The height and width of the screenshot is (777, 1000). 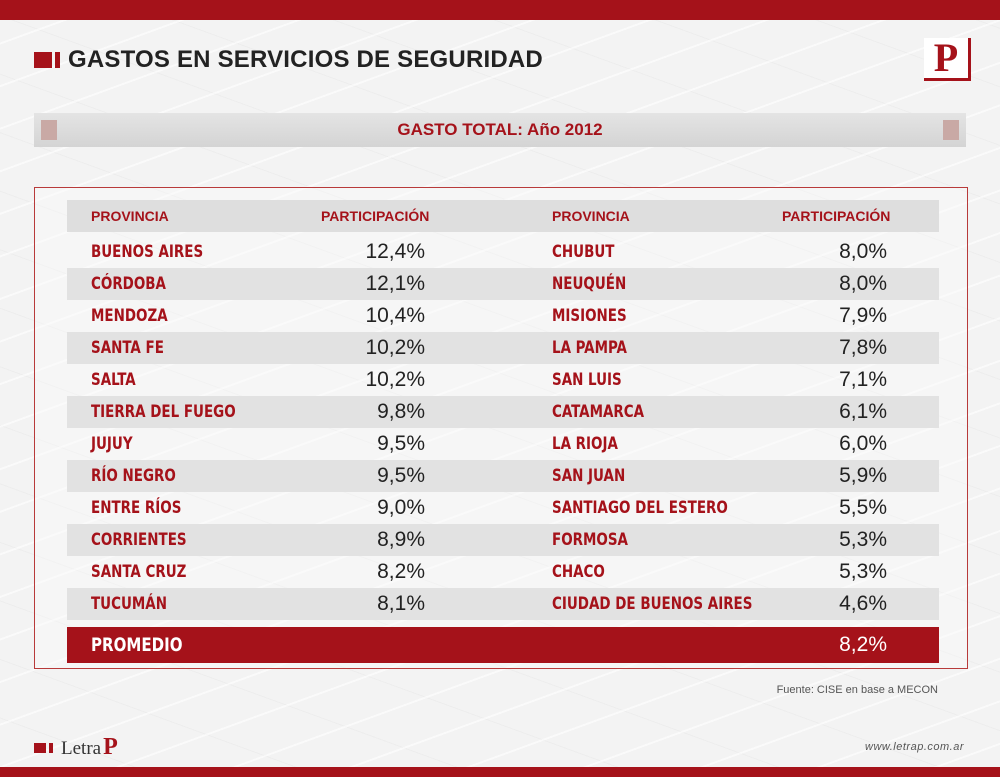 I want to click on province-share: 4,6%, so click(x=863, y=603).